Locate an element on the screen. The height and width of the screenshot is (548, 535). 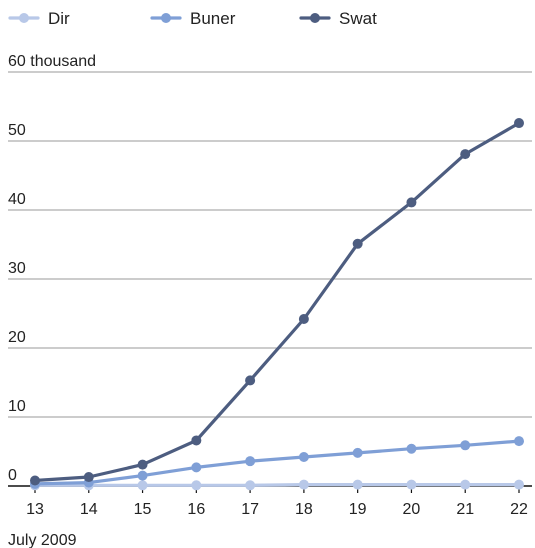
x-tick-label-18: 18 is located at coordinates (304, 509).